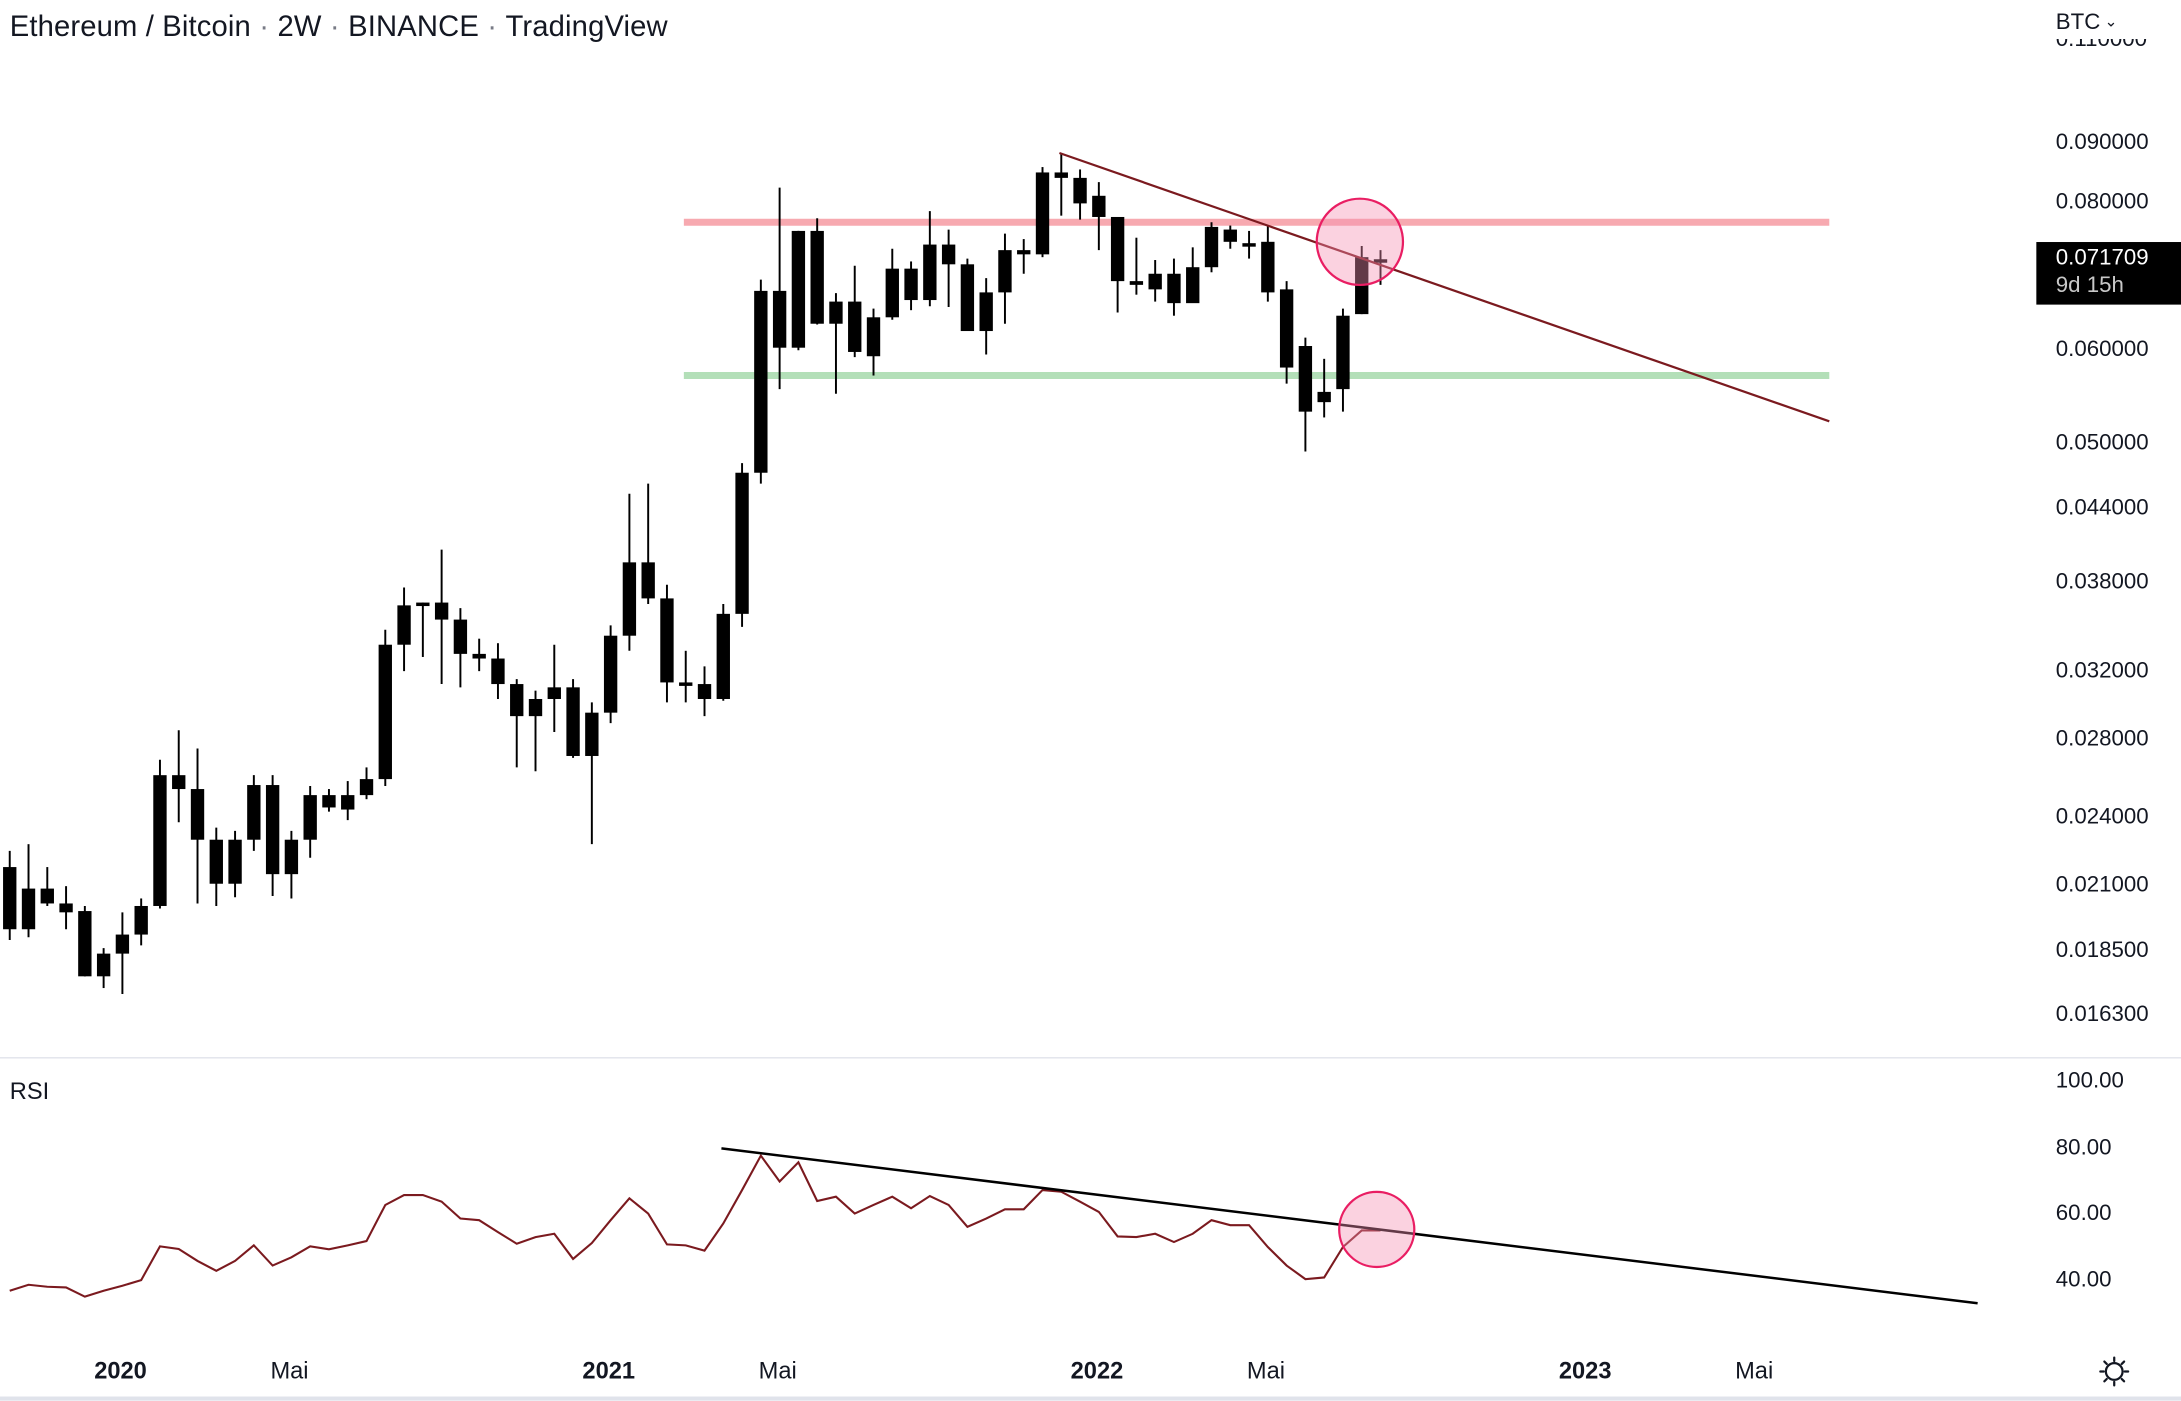  Describe the element at coordinates (1444, 287) in the screenshot. I see `price-trendline` at that location.